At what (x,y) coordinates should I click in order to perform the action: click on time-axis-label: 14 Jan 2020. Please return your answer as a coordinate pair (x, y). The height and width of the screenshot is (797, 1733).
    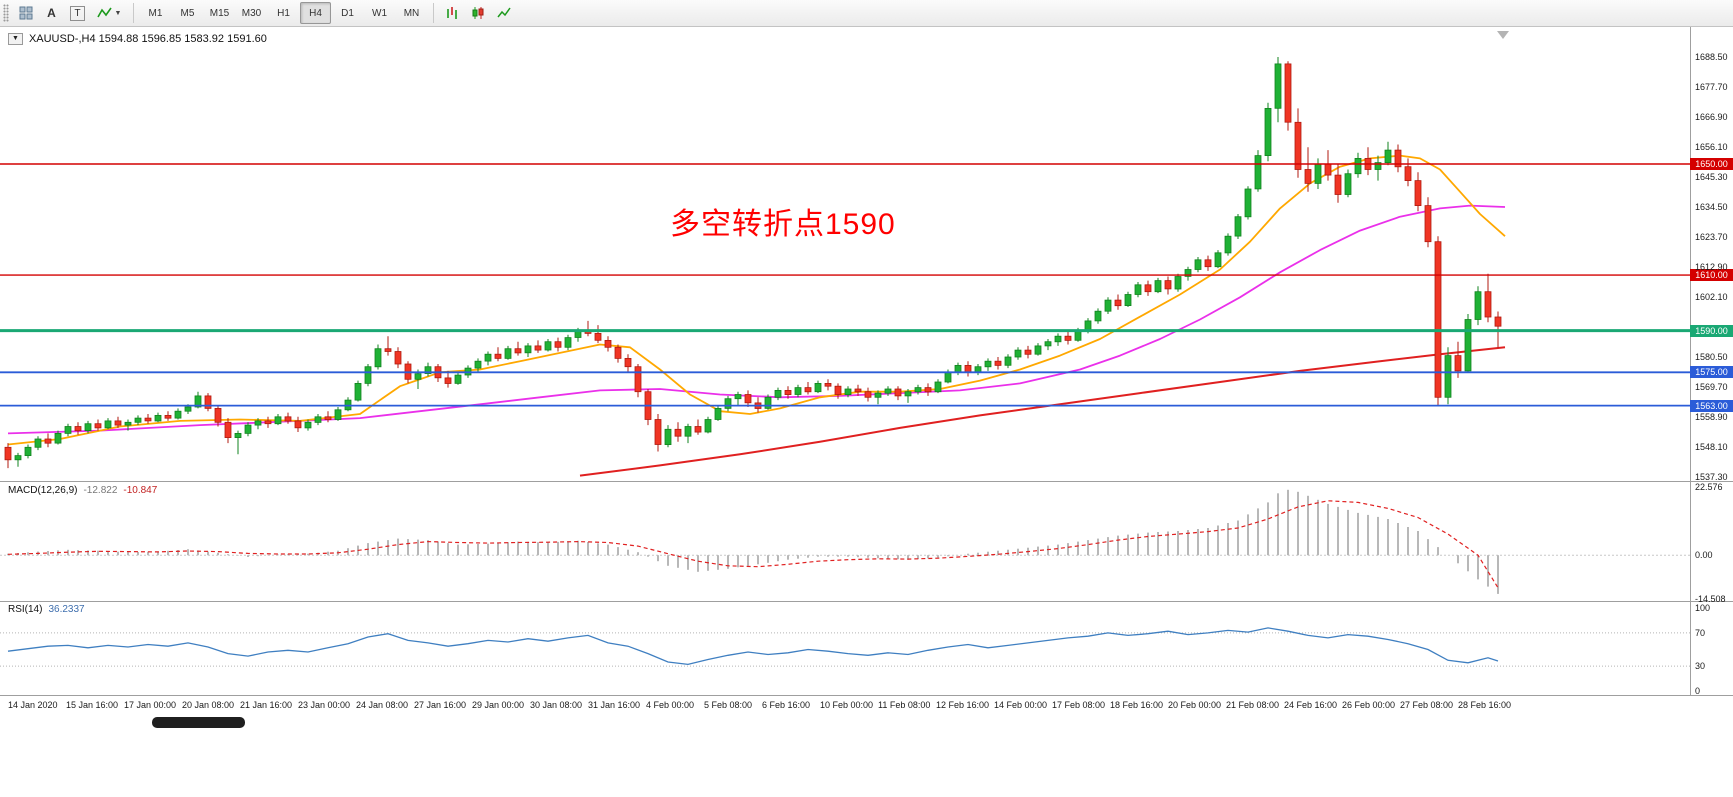
    Looking at the image, I should click on (33, 705).